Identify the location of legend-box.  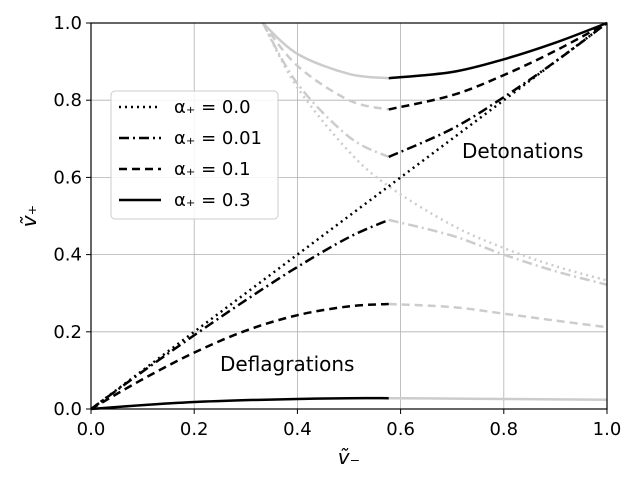
(194, 155).